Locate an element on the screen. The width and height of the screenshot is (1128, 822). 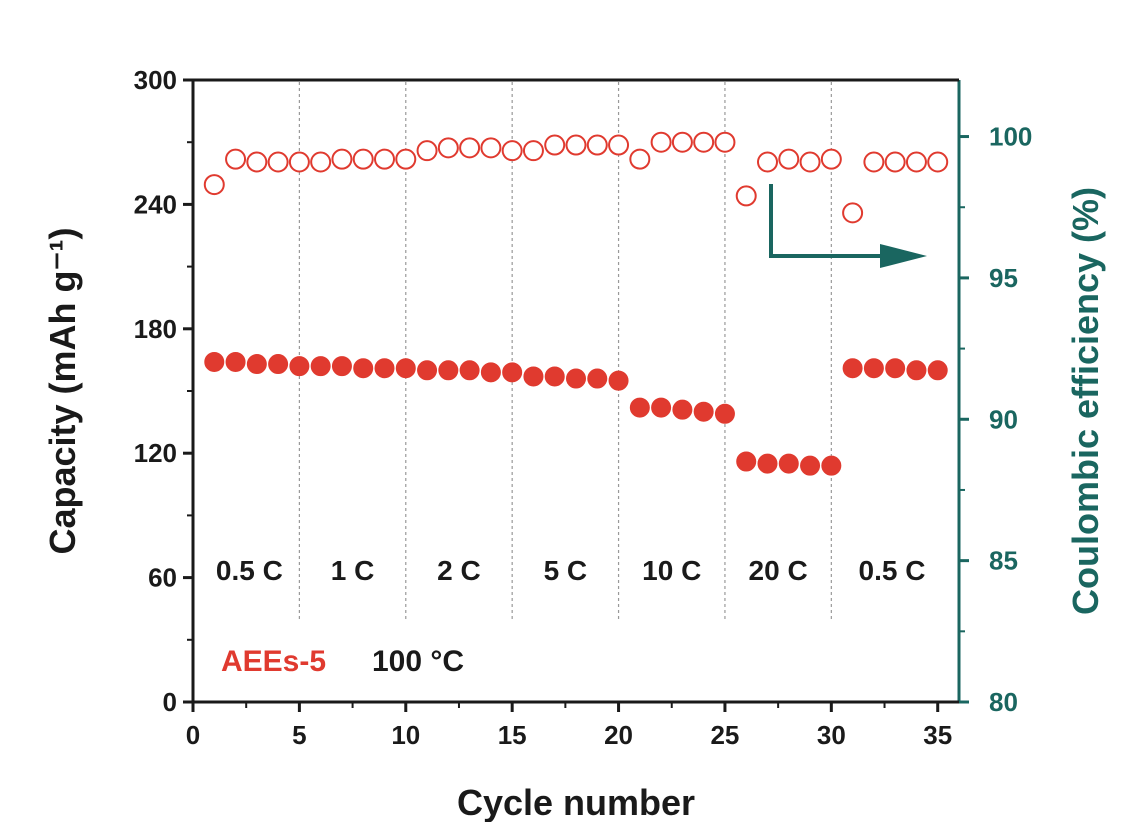
x-tick-label: 15 is located at coordinates (512, 735).